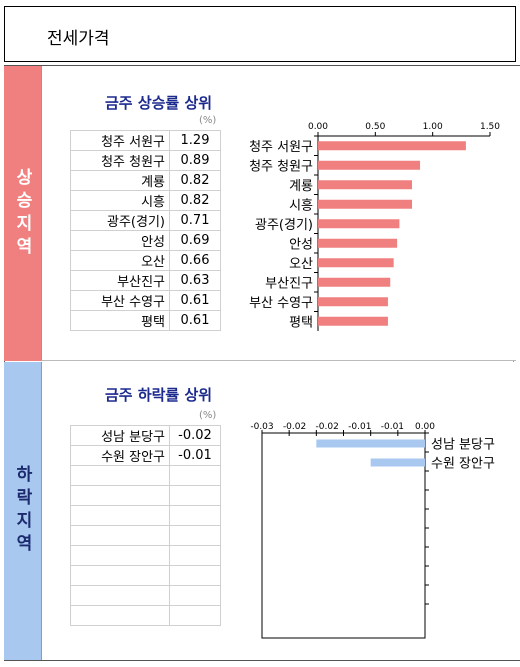 The height and width of the screenshot is (667, 520). I want to click on table-row: 광주(경기) 0.71, so click(145, 220).